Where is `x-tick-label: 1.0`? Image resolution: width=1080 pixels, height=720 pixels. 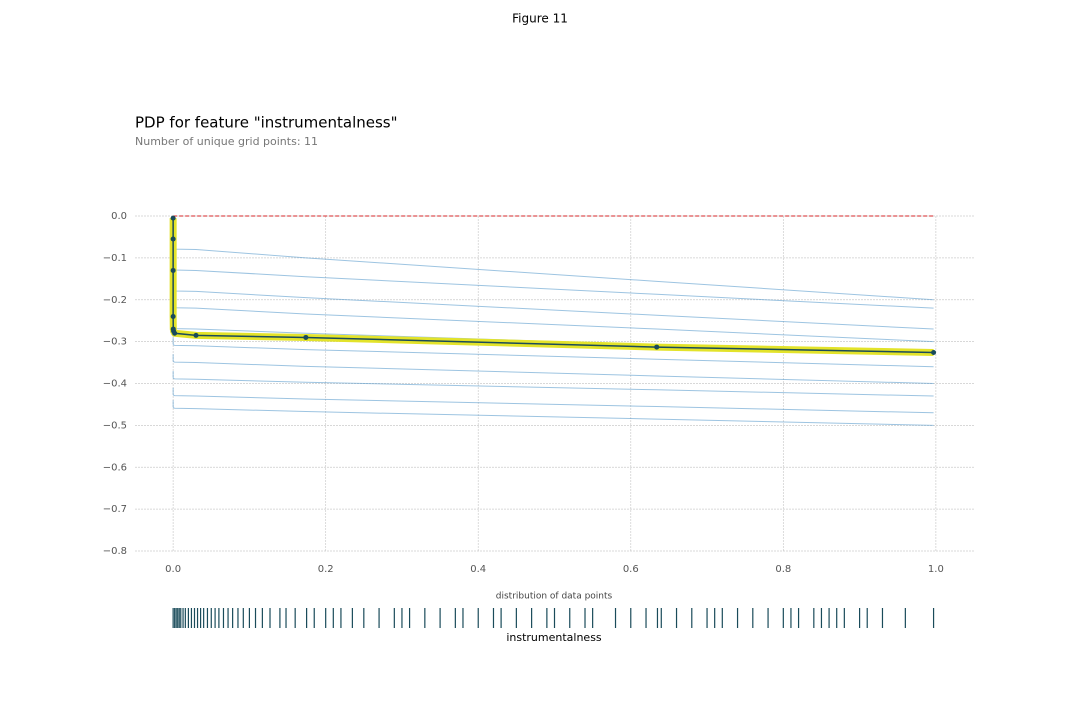 x-tick-label: 1.0 is located at coordinates (936, 569).